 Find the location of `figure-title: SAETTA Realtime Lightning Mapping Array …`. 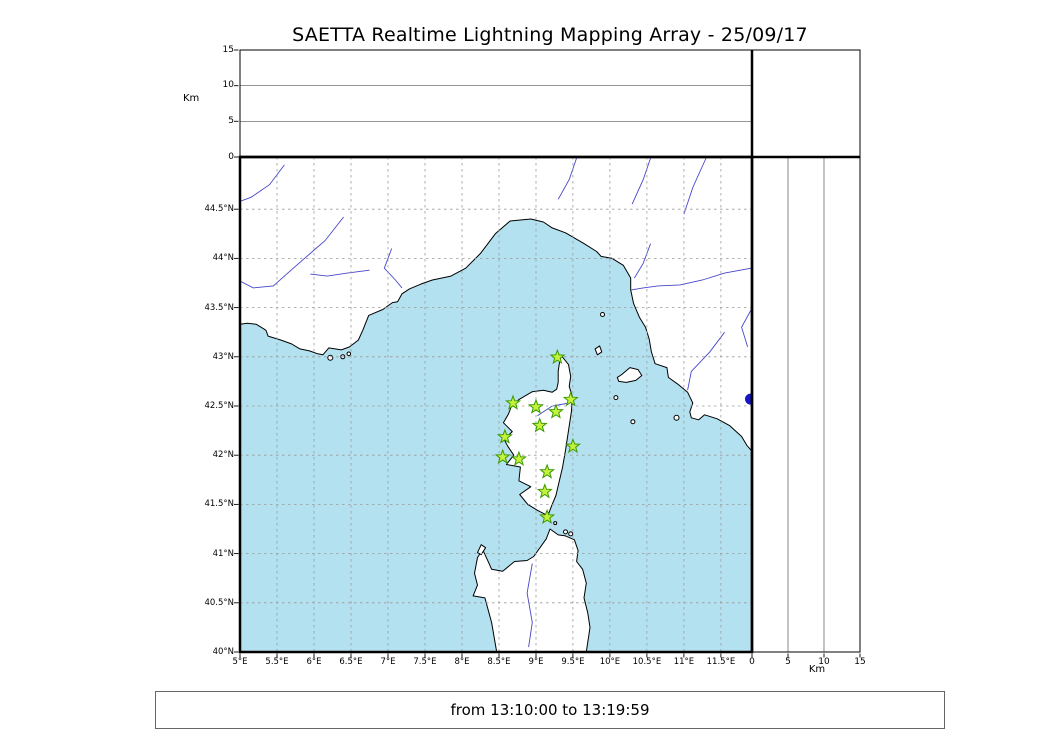

figure-title: SAETTA Realtime Lightning Mapping Array … is located at coordinates (550, 35).